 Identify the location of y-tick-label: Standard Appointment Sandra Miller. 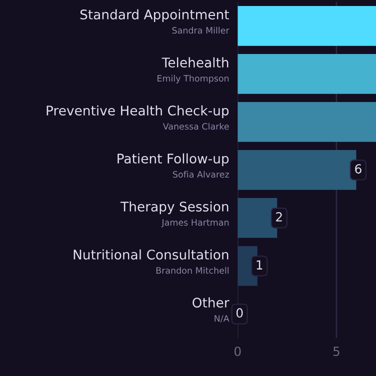
(155, 21).